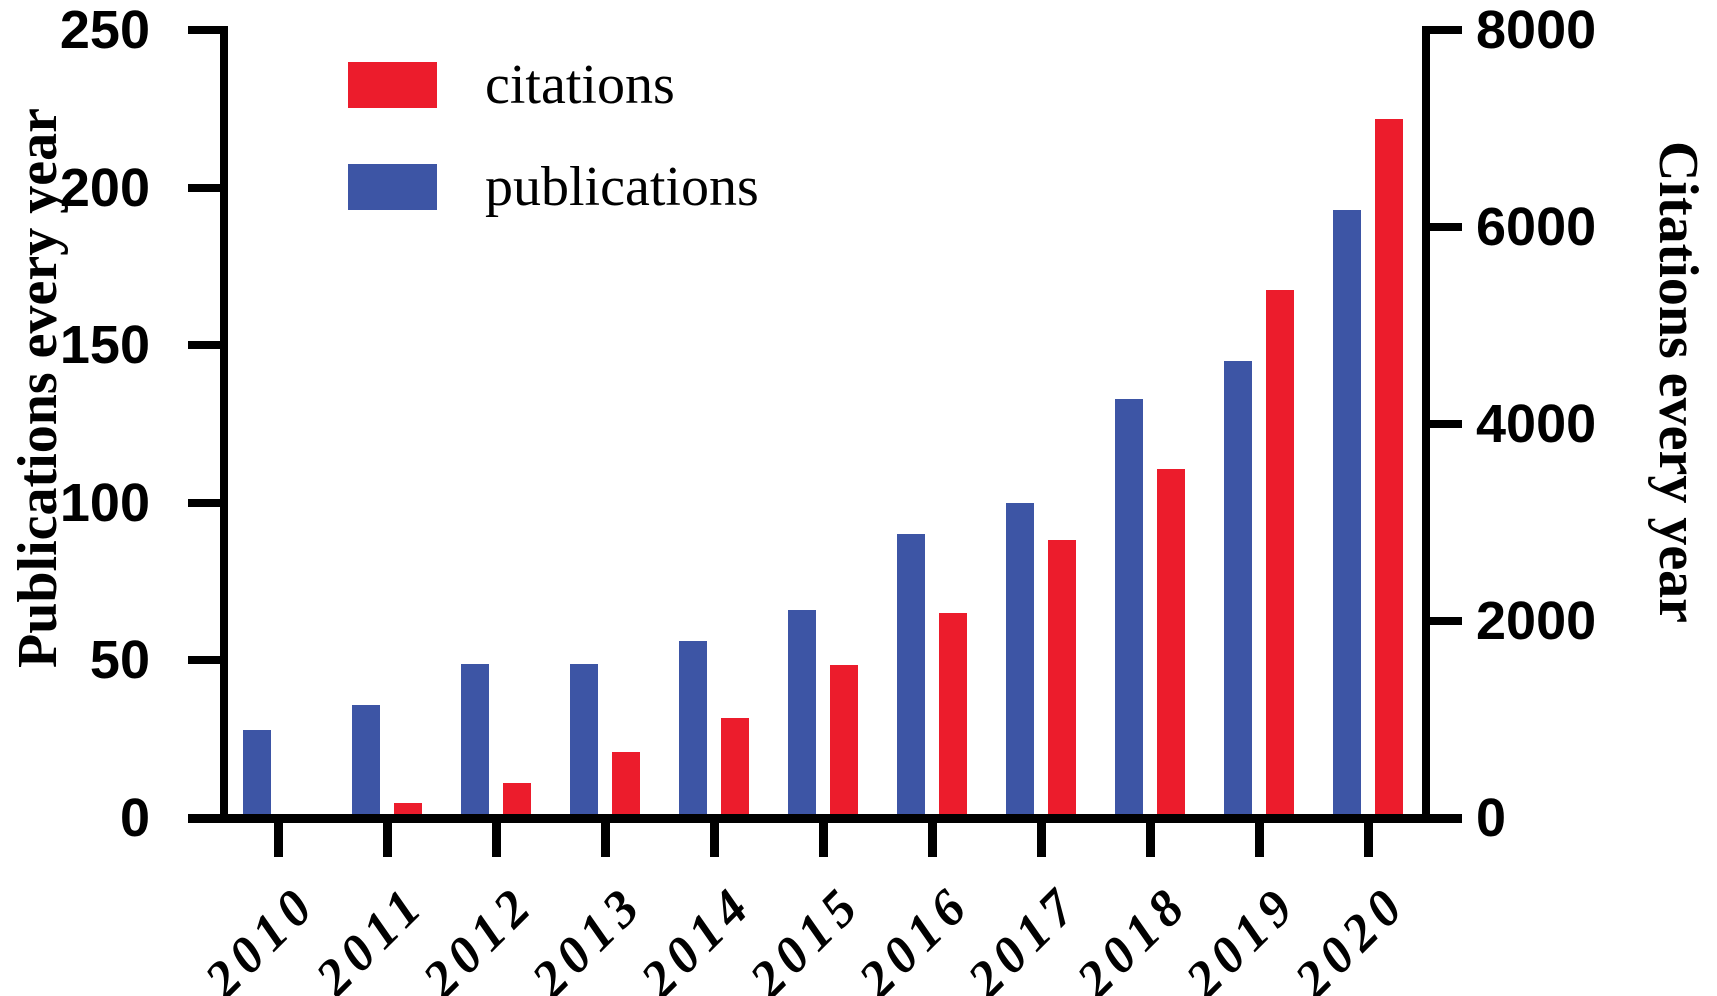 The image size is (1717, 996). I want to click on bar-publications-2013, so click(584, 740).